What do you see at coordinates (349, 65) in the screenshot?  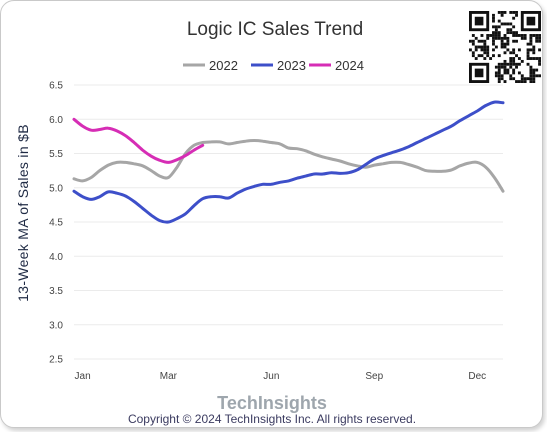 I see `legend-label-2024: 2024` at bounding box center [349, 65].